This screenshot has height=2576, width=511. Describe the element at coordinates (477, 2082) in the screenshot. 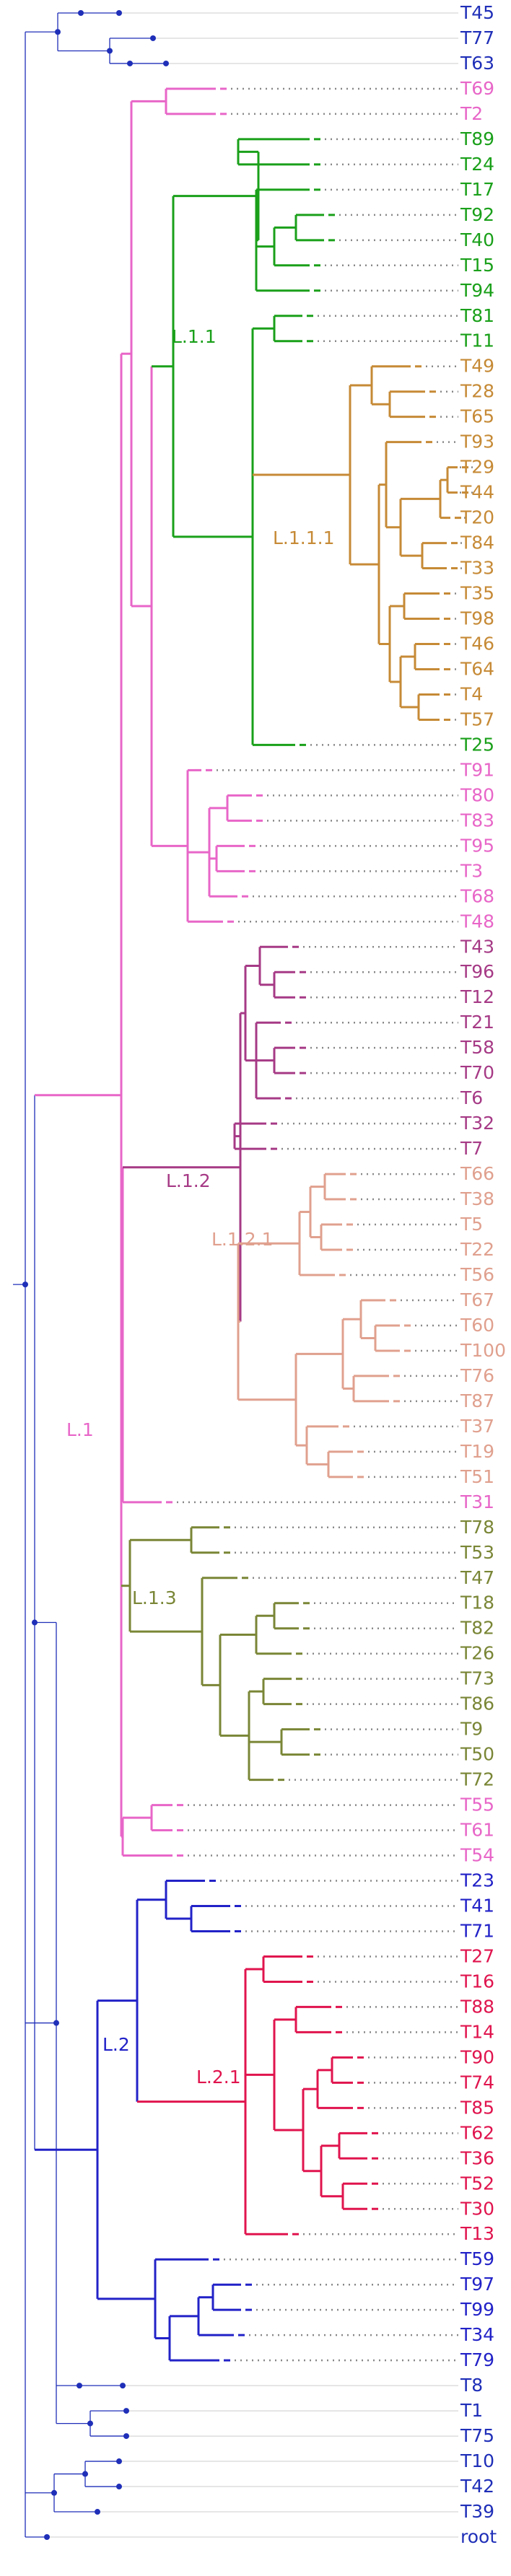

I see `tip-label-T74: T74` at that location.